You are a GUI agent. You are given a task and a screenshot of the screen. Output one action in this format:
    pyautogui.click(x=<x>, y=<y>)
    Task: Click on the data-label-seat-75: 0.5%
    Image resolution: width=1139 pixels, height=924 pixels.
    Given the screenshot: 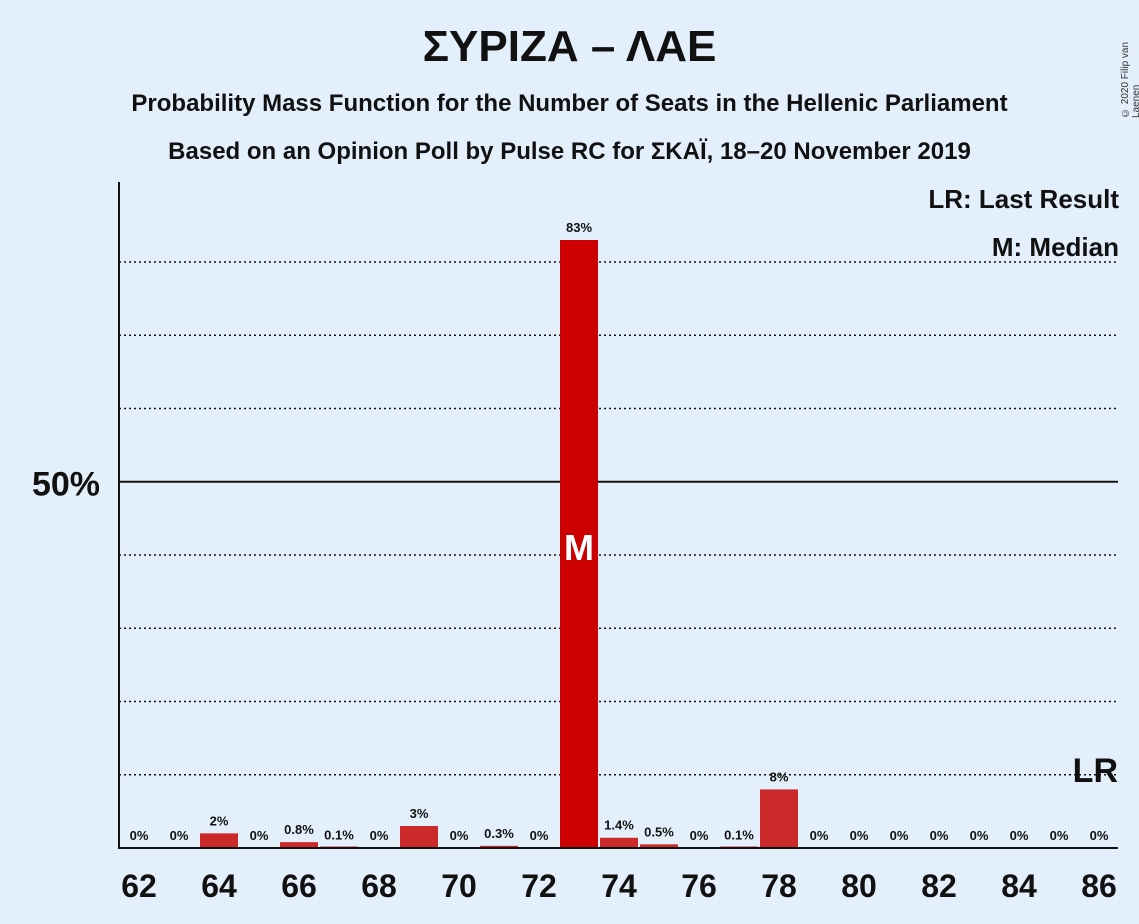 What is the action you would take?
    pyautogui.click(x=659, y=831)
    